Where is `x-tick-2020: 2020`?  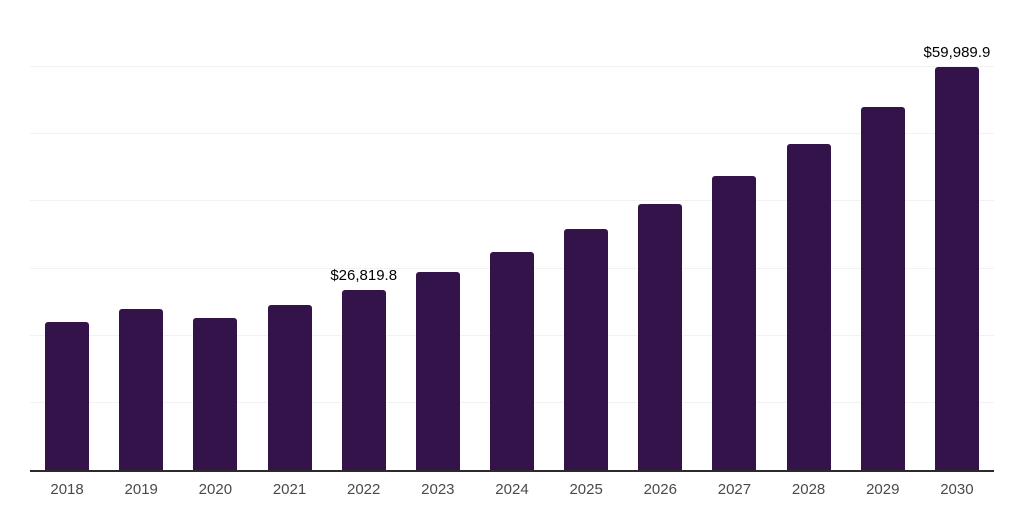 x-tick-2020: 2020 is located at coordinates (215, 489).